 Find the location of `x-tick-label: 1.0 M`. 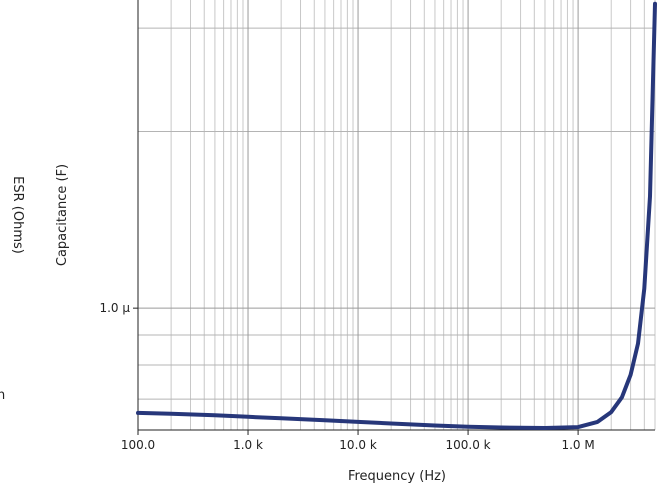

x-tick-label: 1.0 M is located at coordinates (577, 445).